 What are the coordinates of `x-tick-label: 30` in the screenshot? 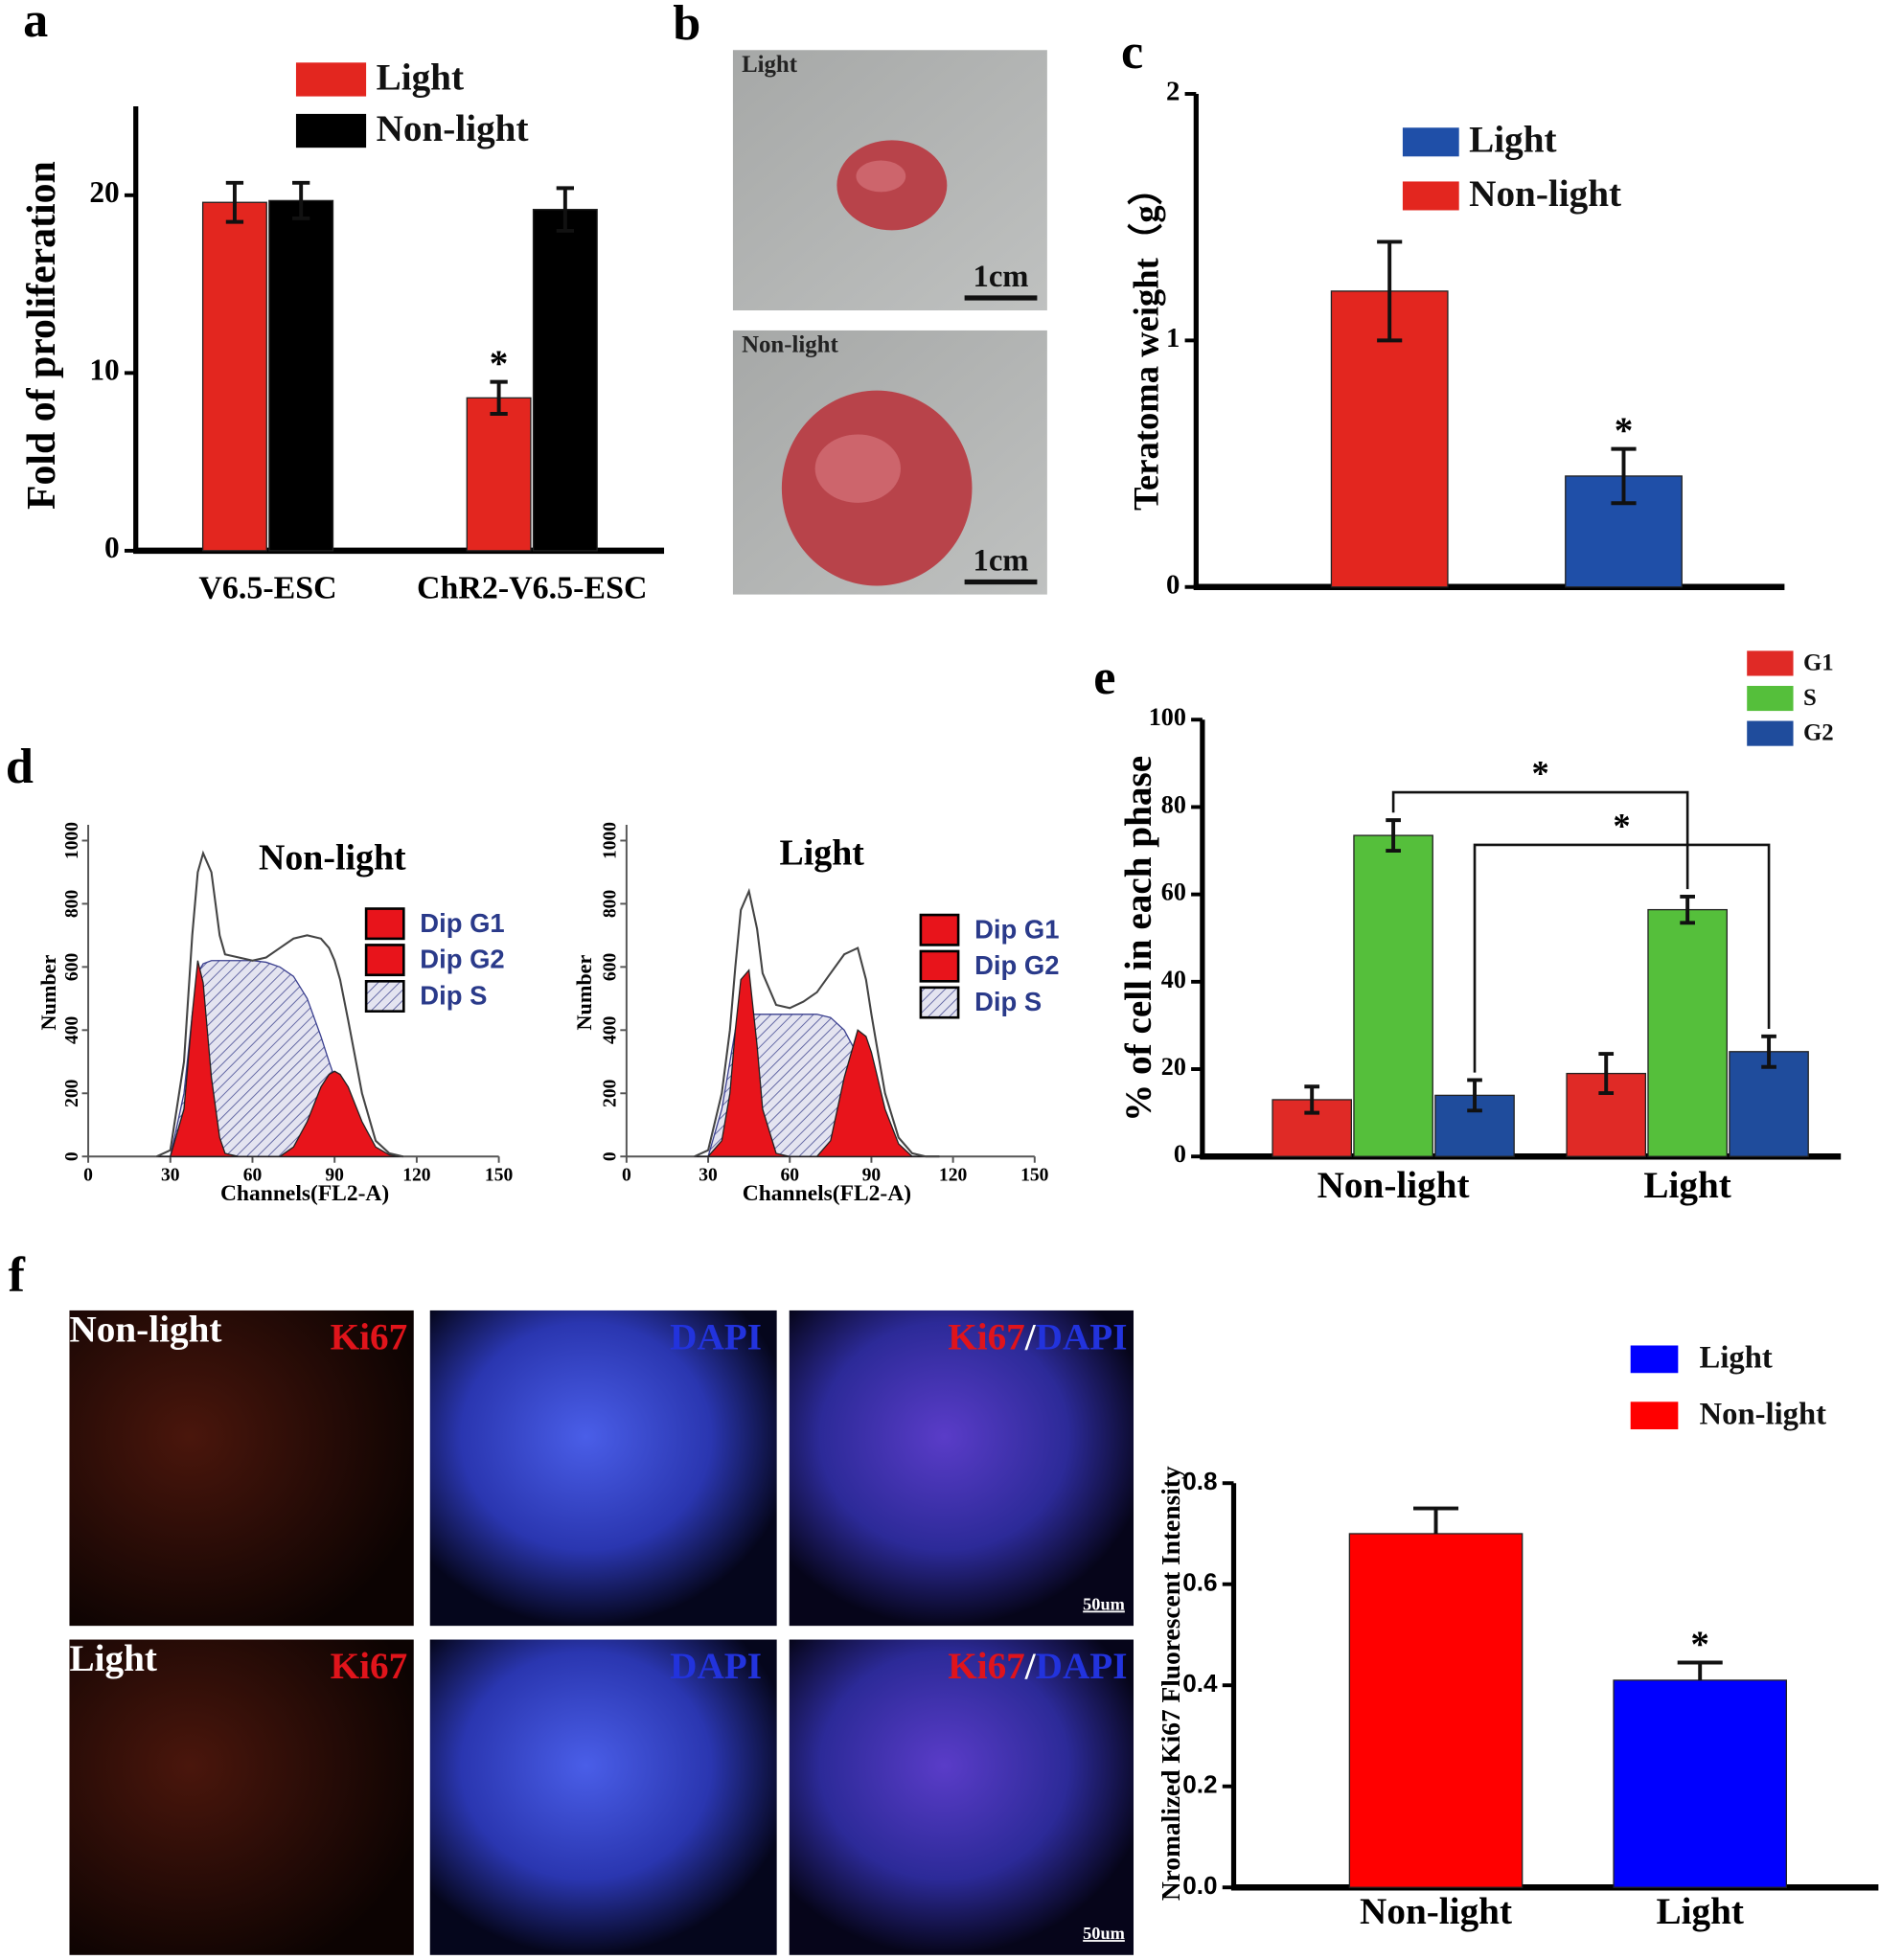 It's located at (171, 1176).